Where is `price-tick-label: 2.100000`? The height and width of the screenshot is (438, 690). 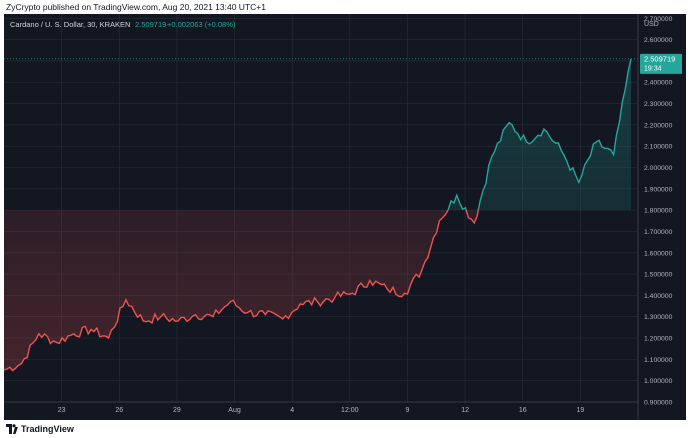 price-tick-label: 2.100000 is located at coordinates (658, 147).